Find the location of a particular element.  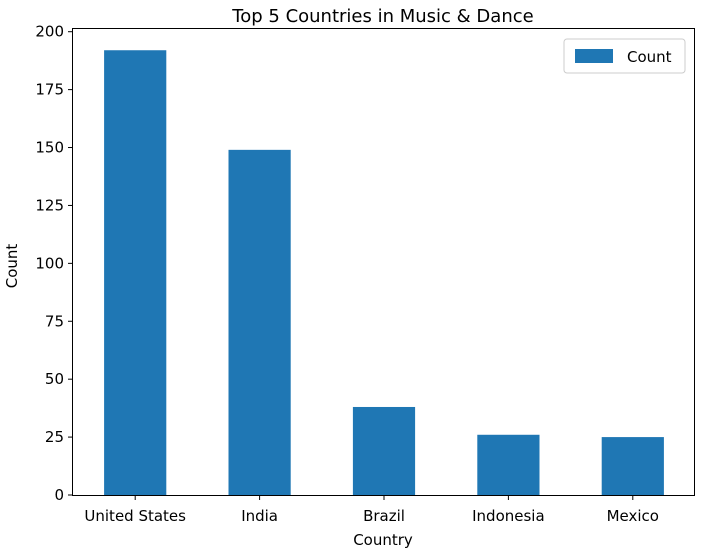

x-axis-label: Country is located at coordinates (383, 540).